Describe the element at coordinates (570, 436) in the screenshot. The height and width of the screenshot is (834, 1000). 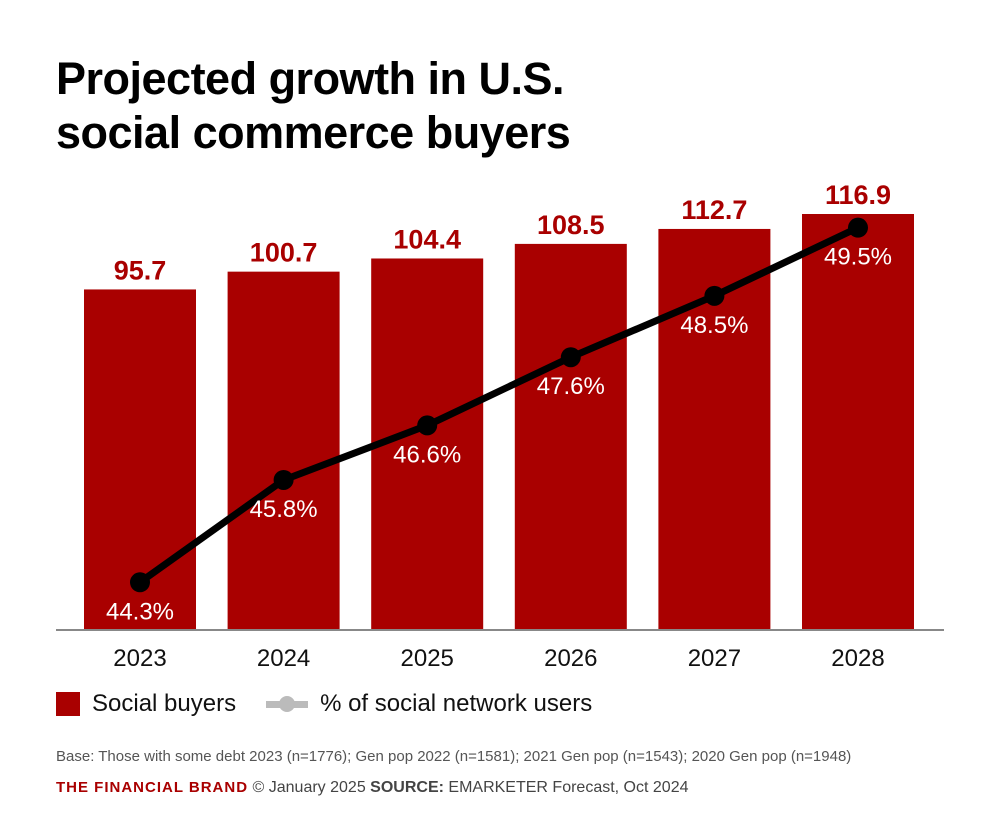
I see `bar-2026` at that location.